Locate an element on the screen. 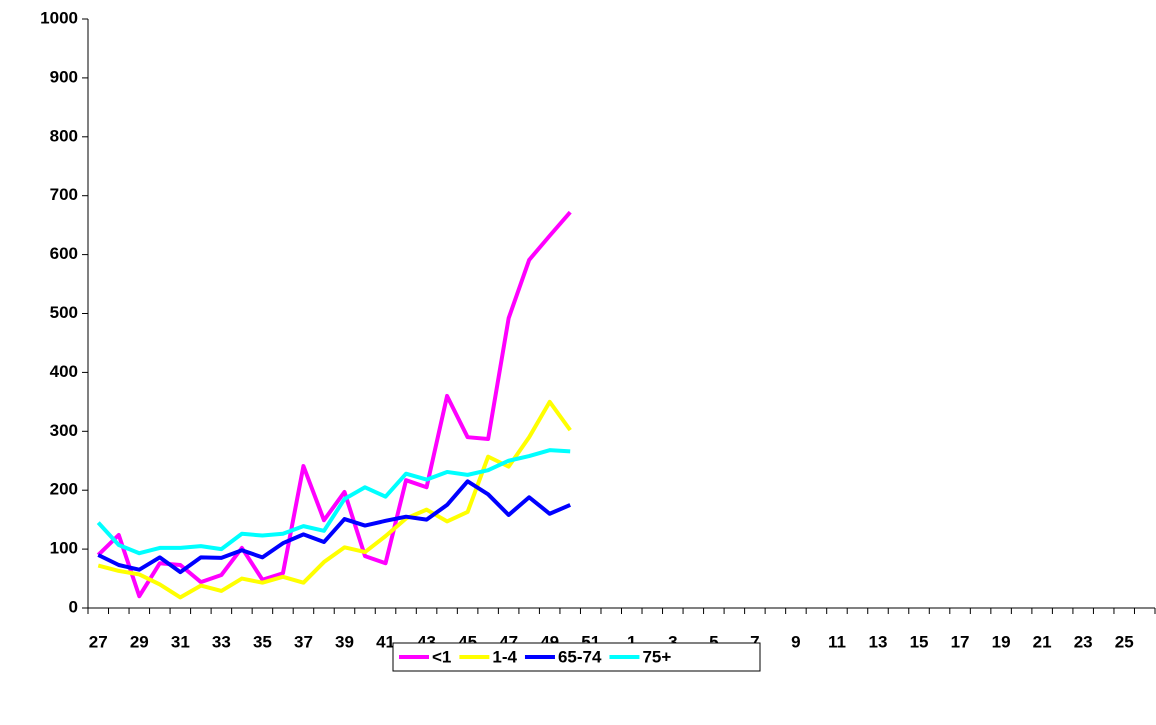 This screenshot has width=1156, height=725. legend-box is located at coordinates (576, 657).